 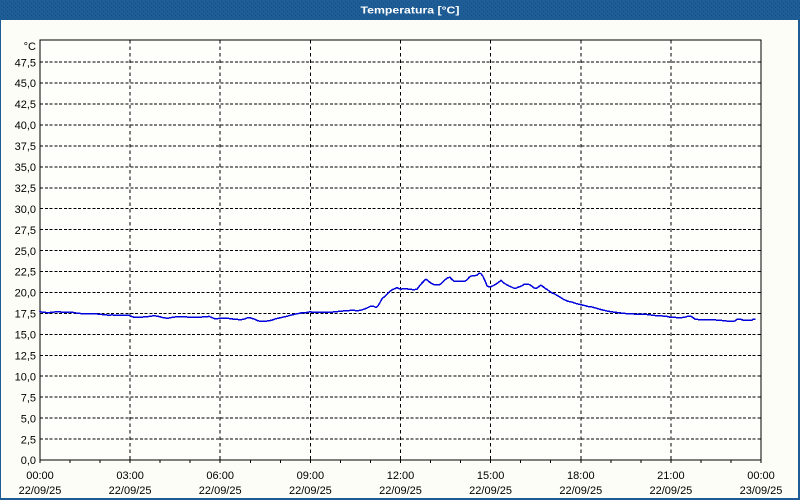 I want to click on svg-text: 7,5, so click(x=28, y=398).